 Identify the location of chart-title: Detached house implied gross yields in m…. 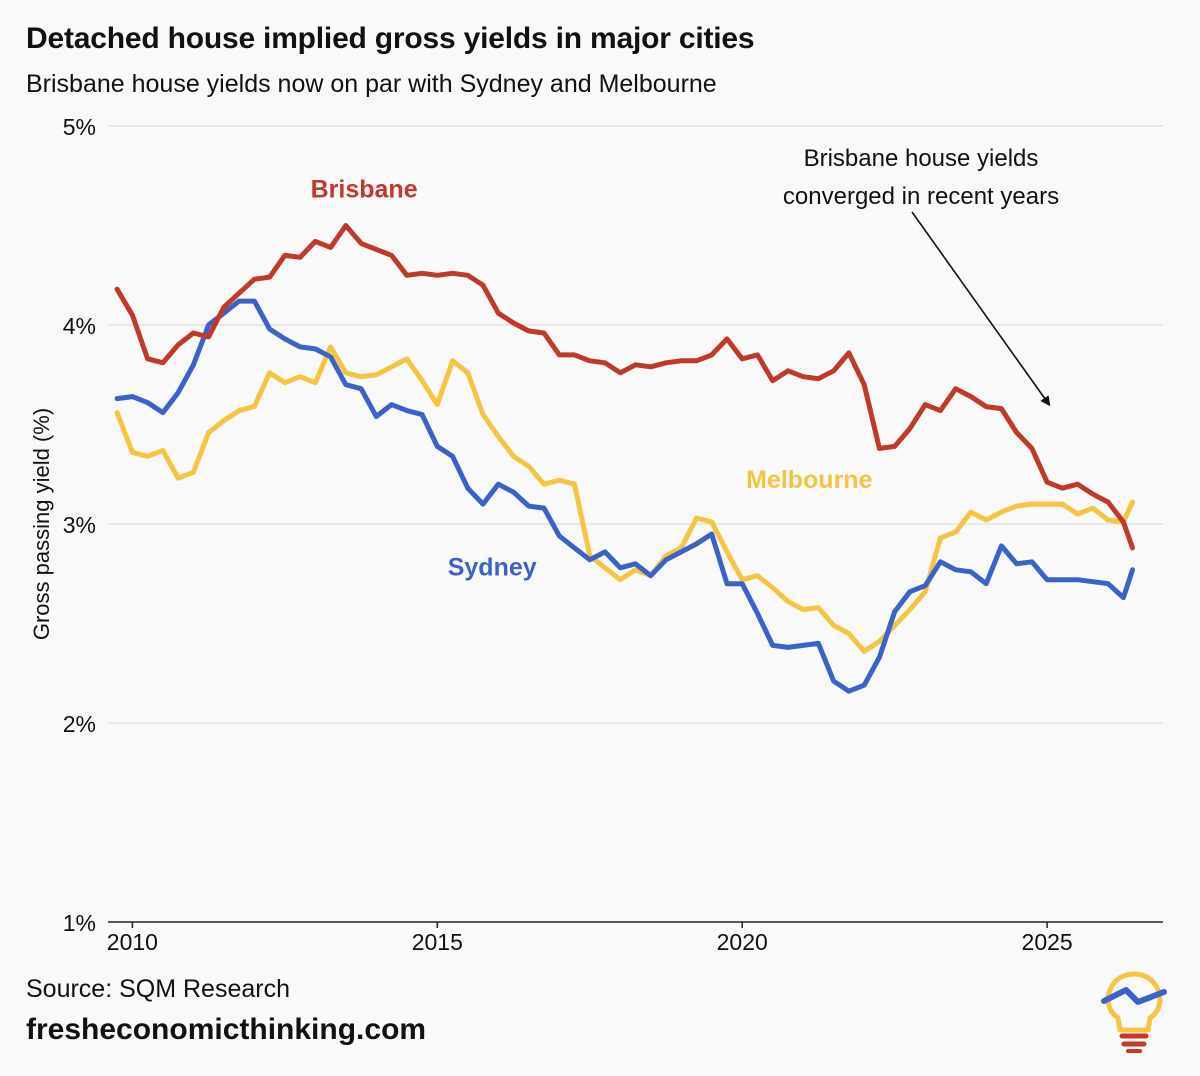
(390, 38).